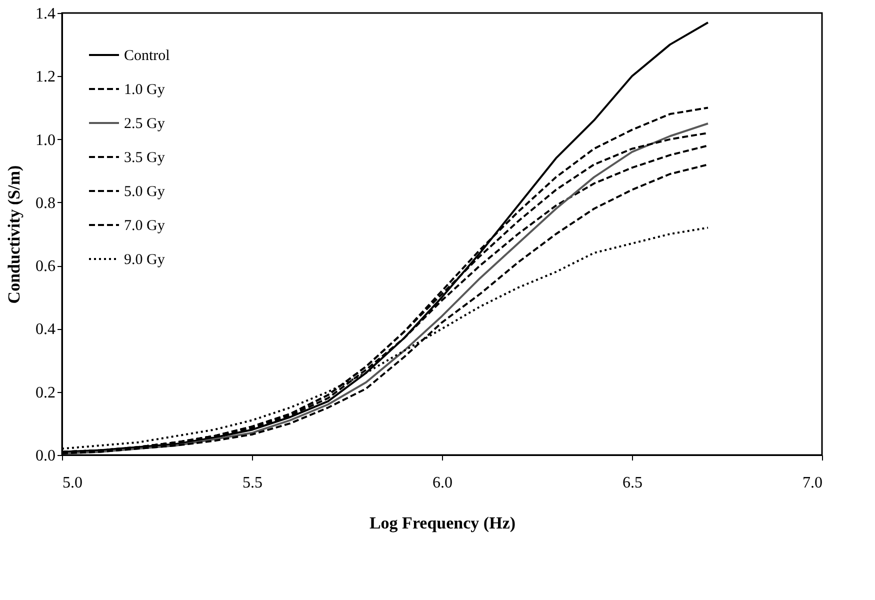 The image size is (875, 600). What do you see at coordinates (72, 483) in the screenshot?
I see `x-tick-label: 5.0` at bounding box center [72, 483].